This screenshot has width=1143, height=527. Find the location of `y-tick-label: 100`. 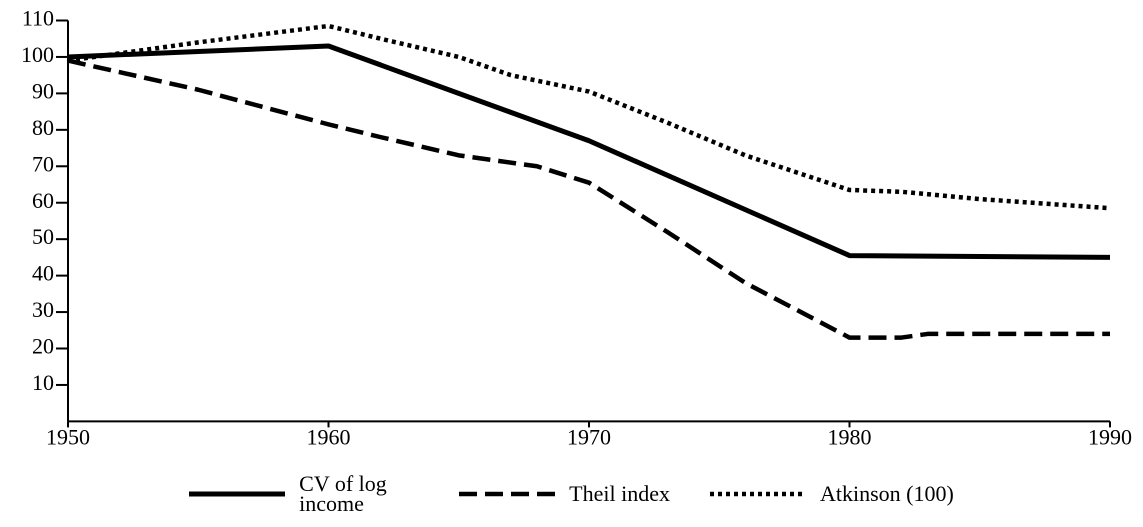

y-tick-label: 100 is located at coordinates (37, 54).